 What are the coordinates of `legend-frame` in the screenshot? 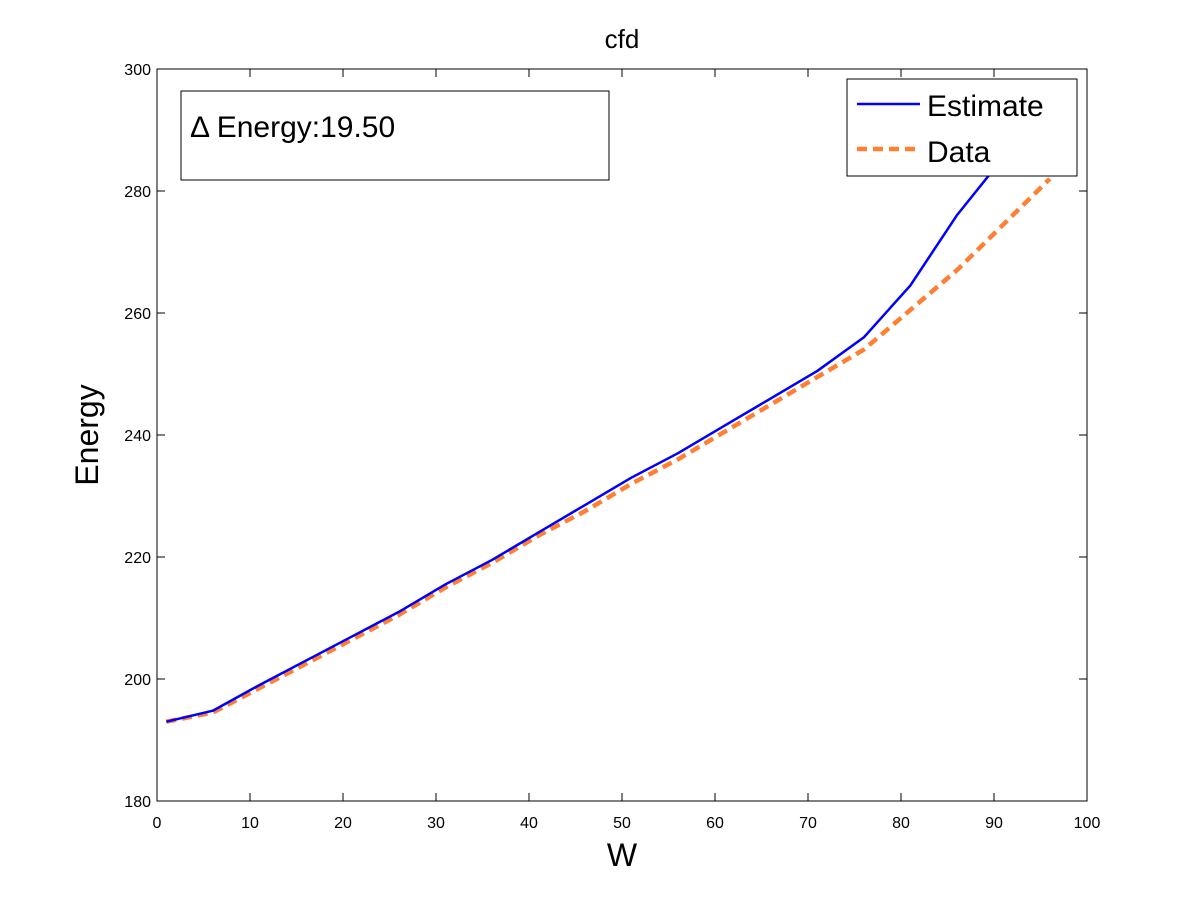 It's located at (962, 127).